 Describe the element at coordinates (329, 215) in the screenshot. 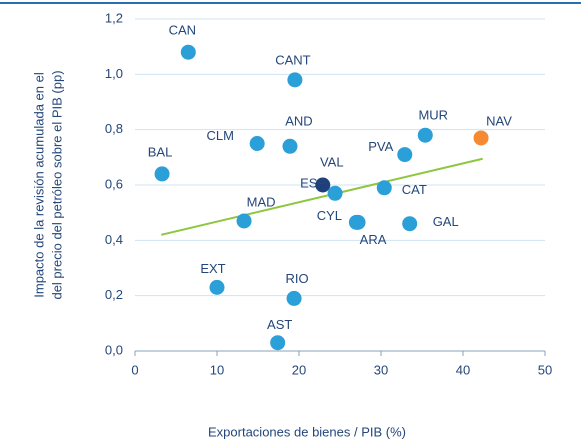

I see `point-label: CYL` at that location.